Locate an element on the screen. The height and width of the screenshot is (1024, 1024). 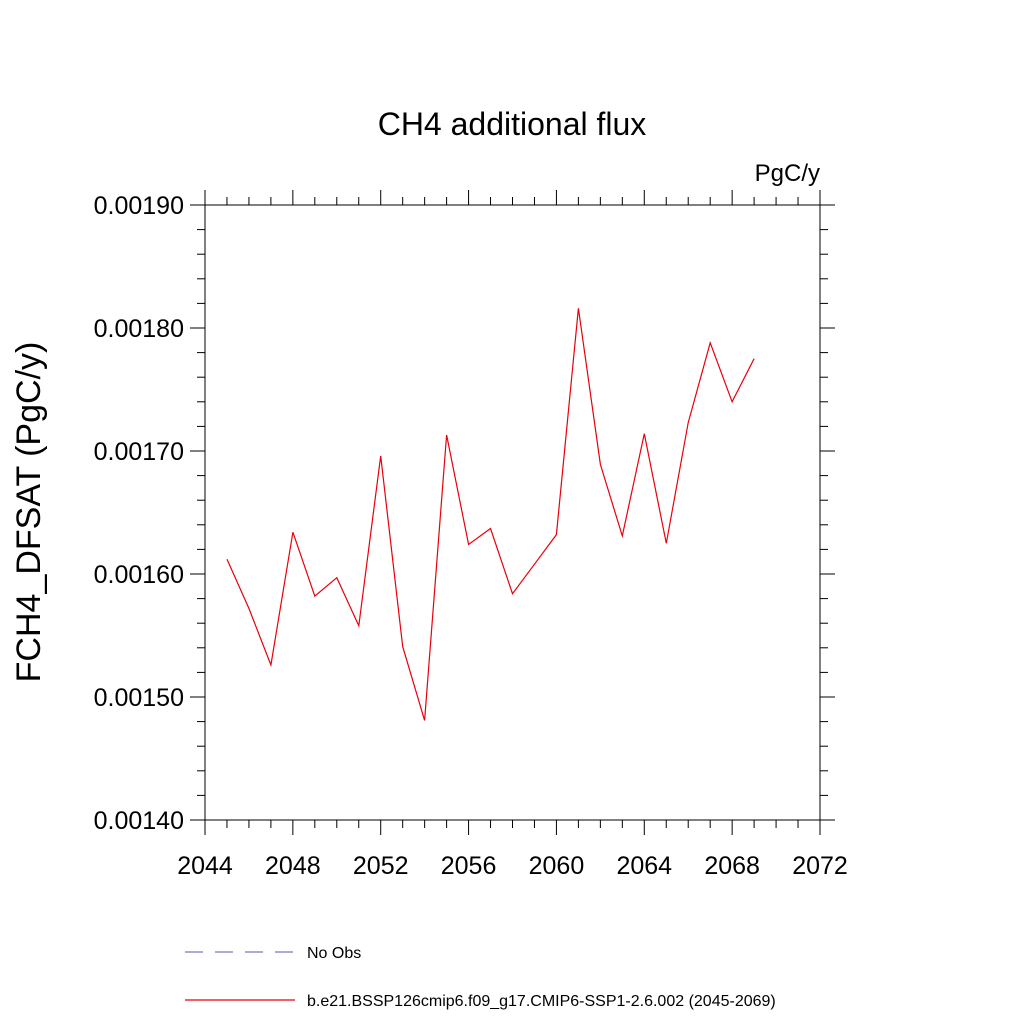
chart-title: CH4 additional flux is located at coordinates (512, 124).